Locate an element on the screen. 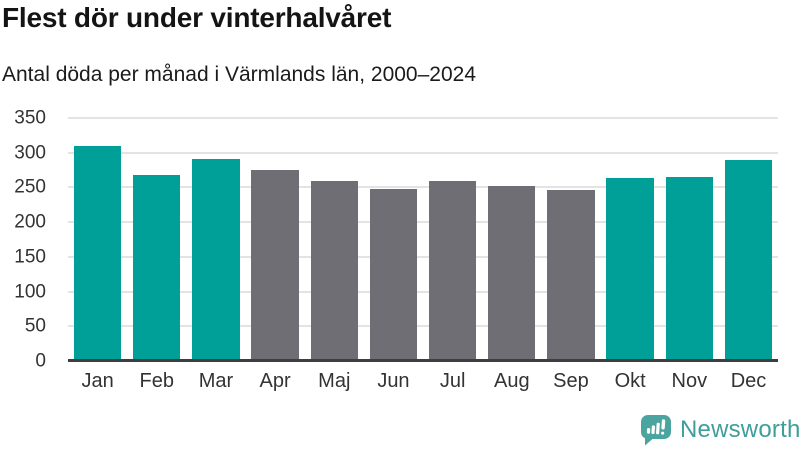 The height and width of the screenshot is (450, 800). bar-slot-jun is located at coordinates (393, 239).